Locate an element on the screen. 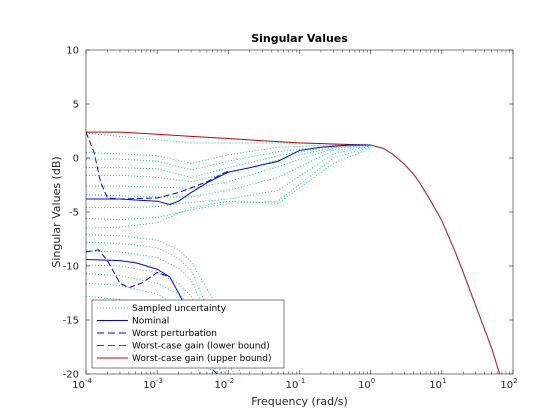  y-tick-label: 0 is located at coordinates (76, 159).